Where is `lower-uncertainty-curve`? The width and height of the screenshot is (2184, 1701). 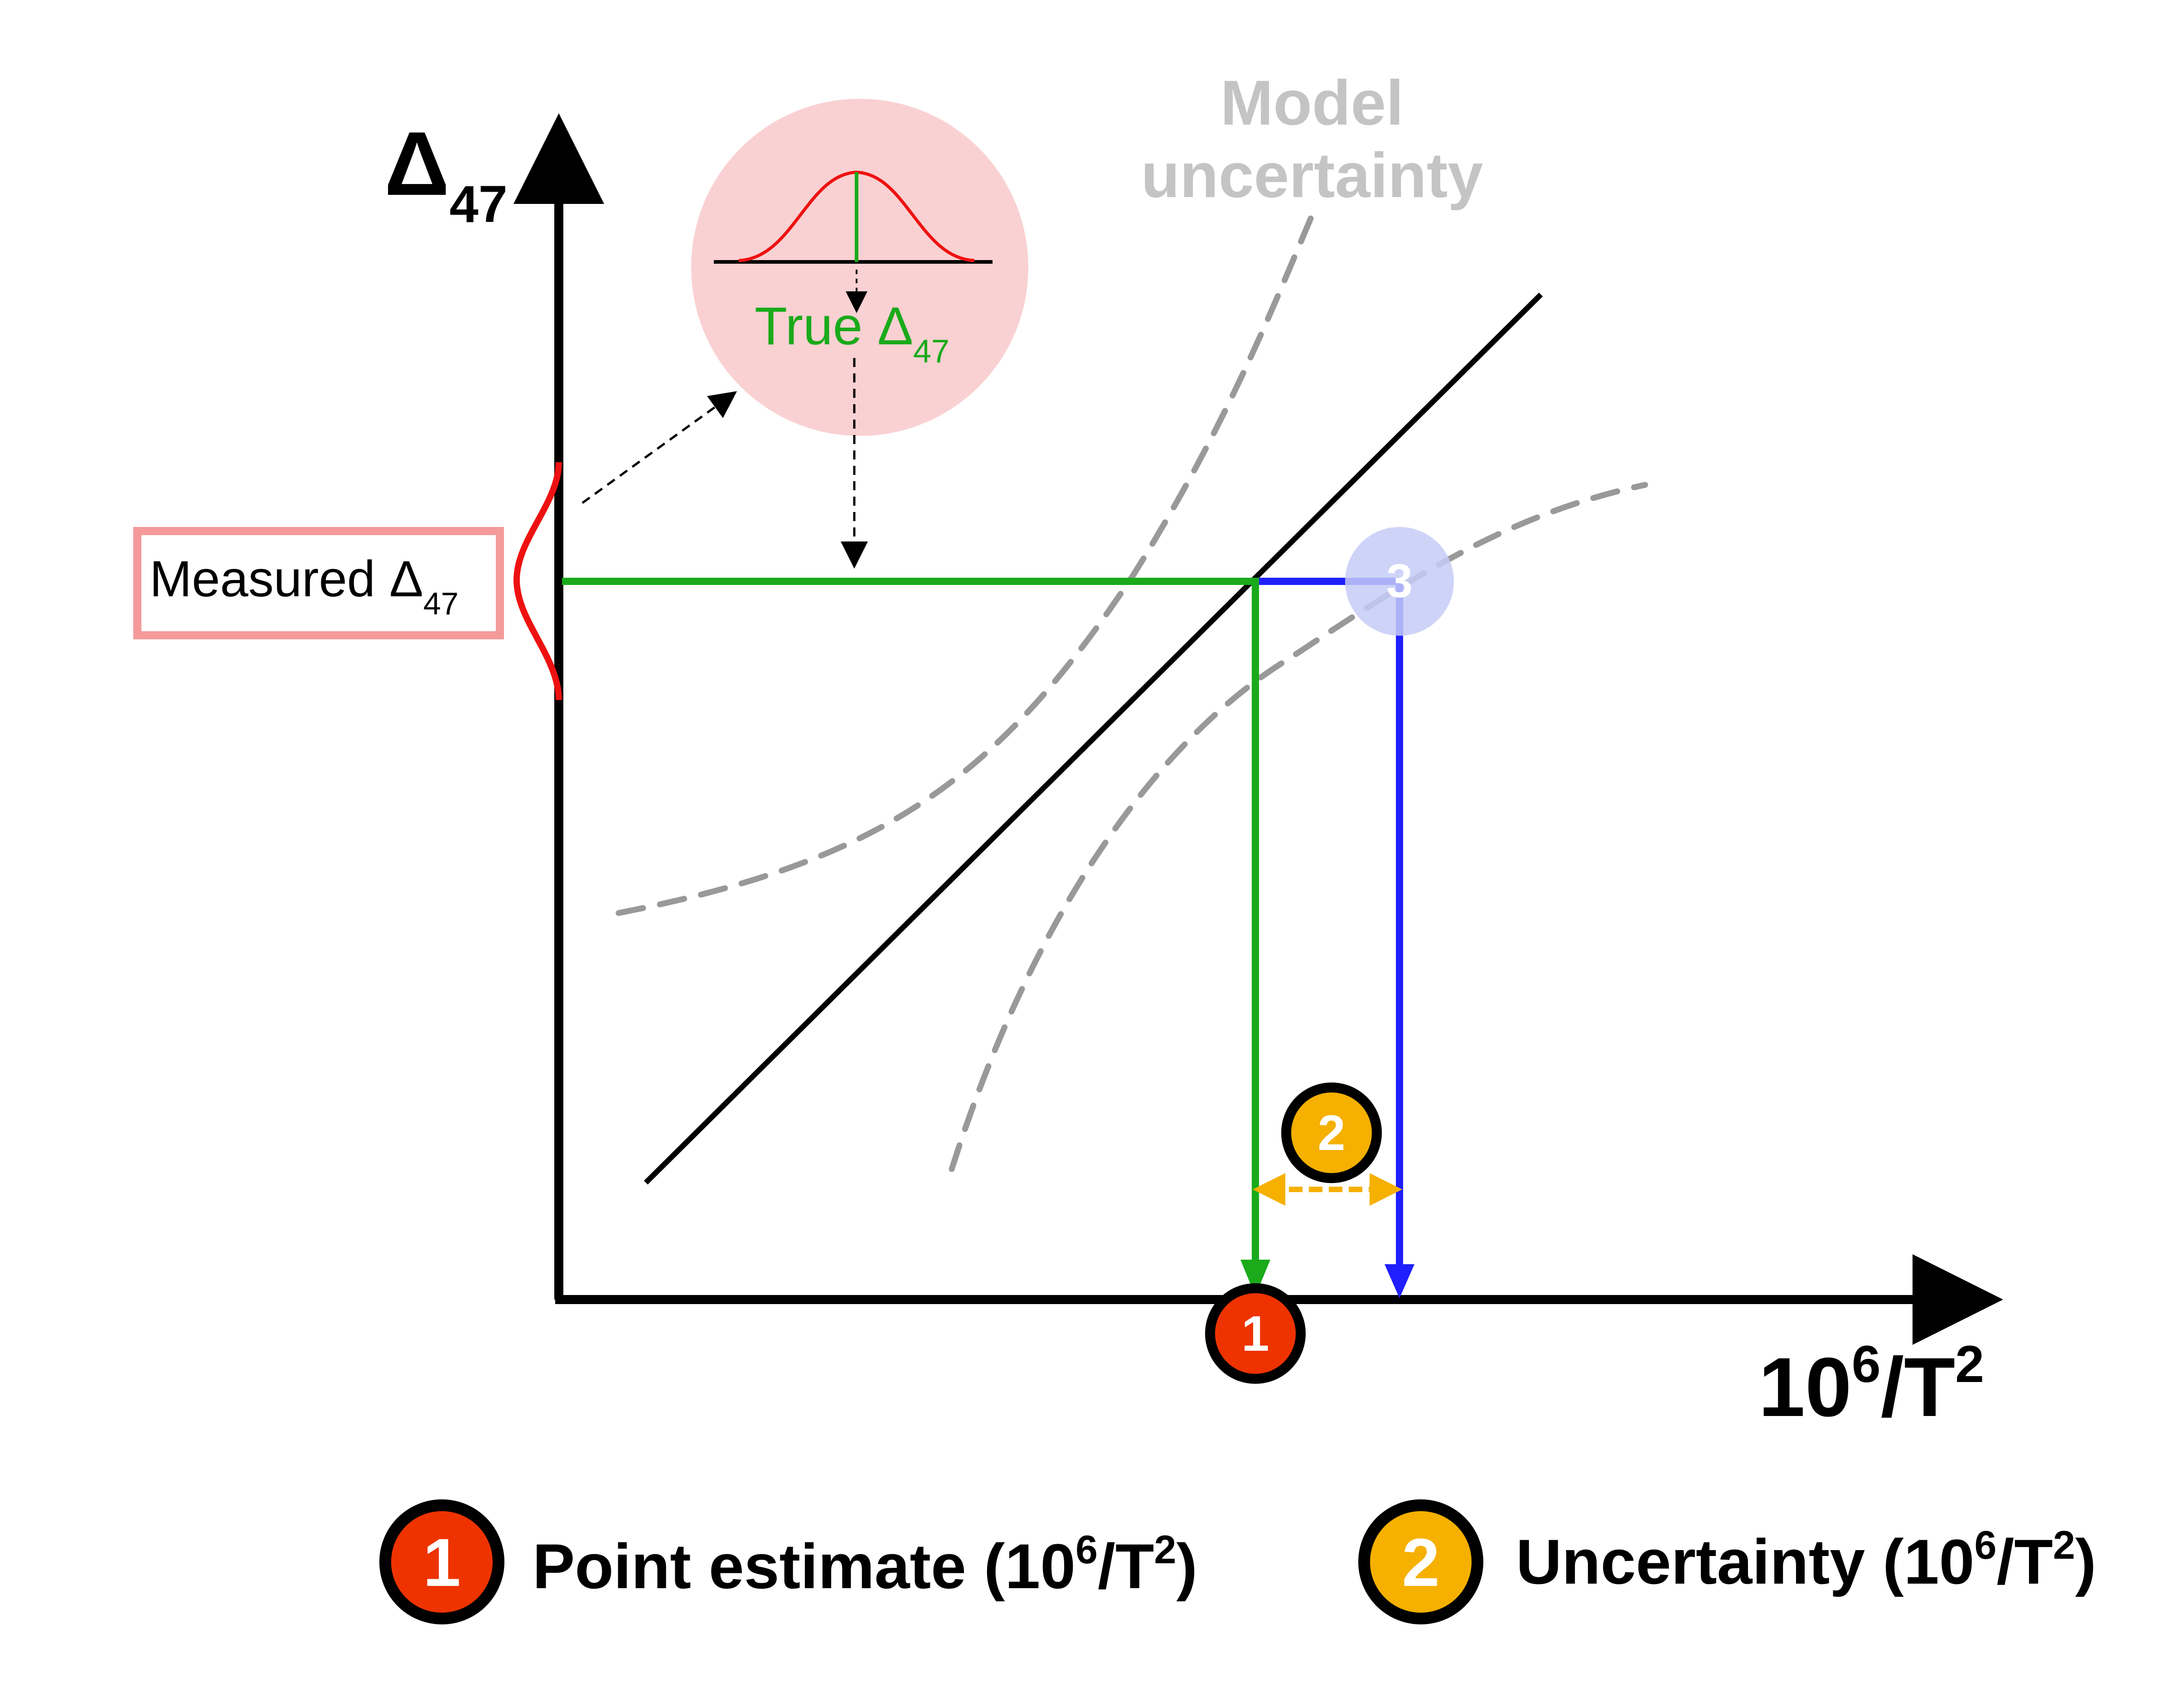 lower-uncertainty-curve is located at coordinates (1298, 827).